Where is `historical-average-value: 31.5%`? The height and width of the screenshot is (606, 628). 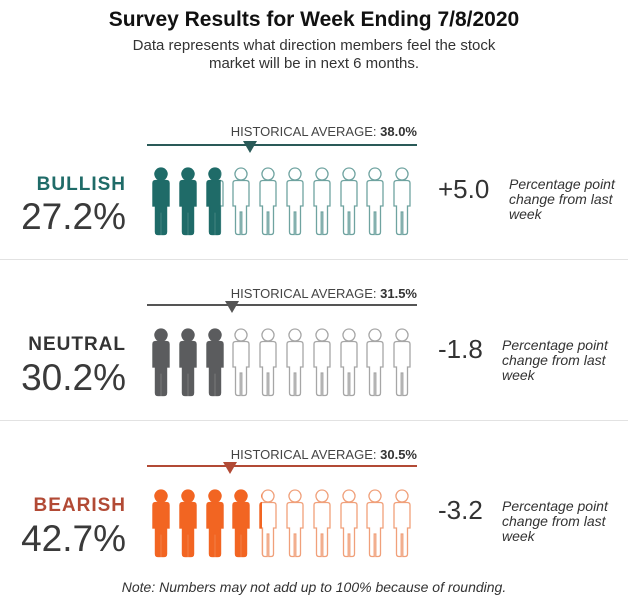 historical-average-value: 31.5% is located at coordinates (398, 293).